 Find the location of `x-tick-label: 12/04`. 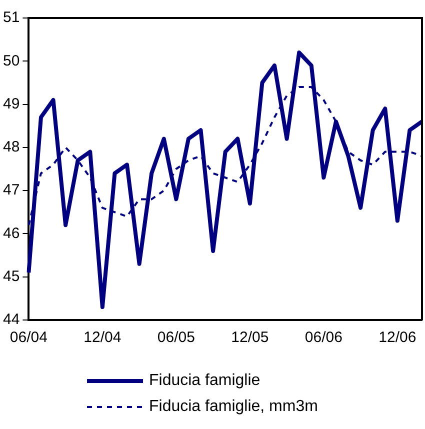

x-tick-label: 12/04 is located at coordinates (103, 337).